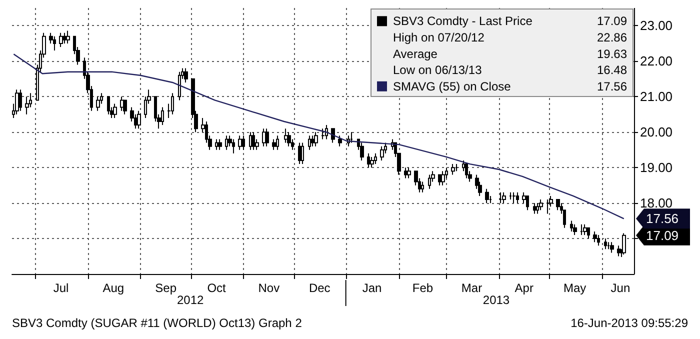 The height and width of the screenshot is (339, 700). I want to click on y-tick-label: 22.00, so click(656, 61).